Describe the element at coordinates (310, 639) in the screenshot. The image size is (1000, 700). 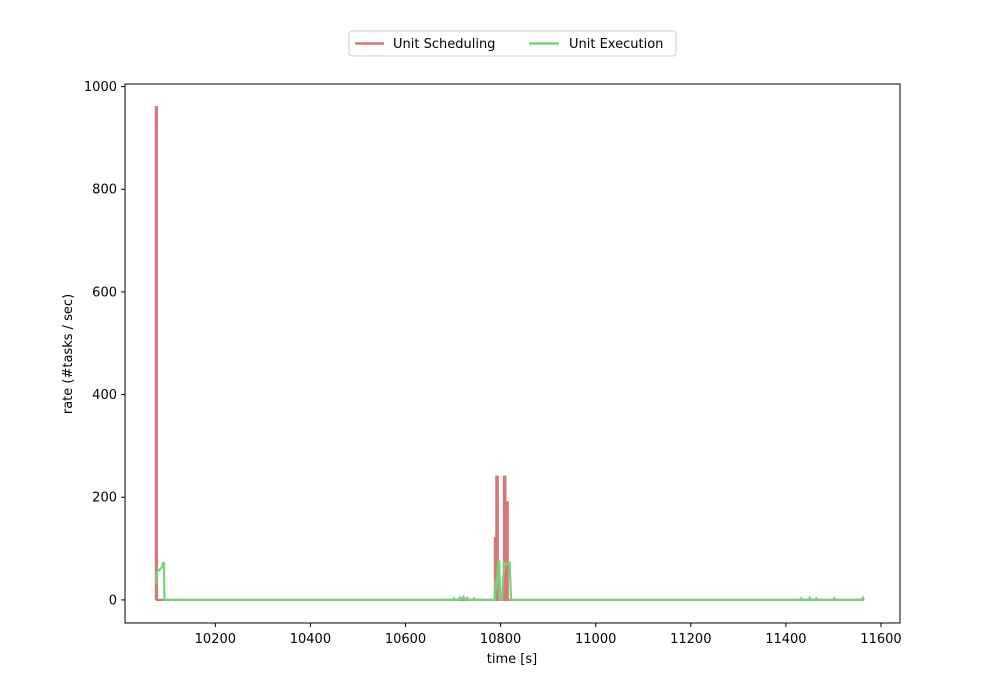
I see `x-tick-label: 10400` at that location.